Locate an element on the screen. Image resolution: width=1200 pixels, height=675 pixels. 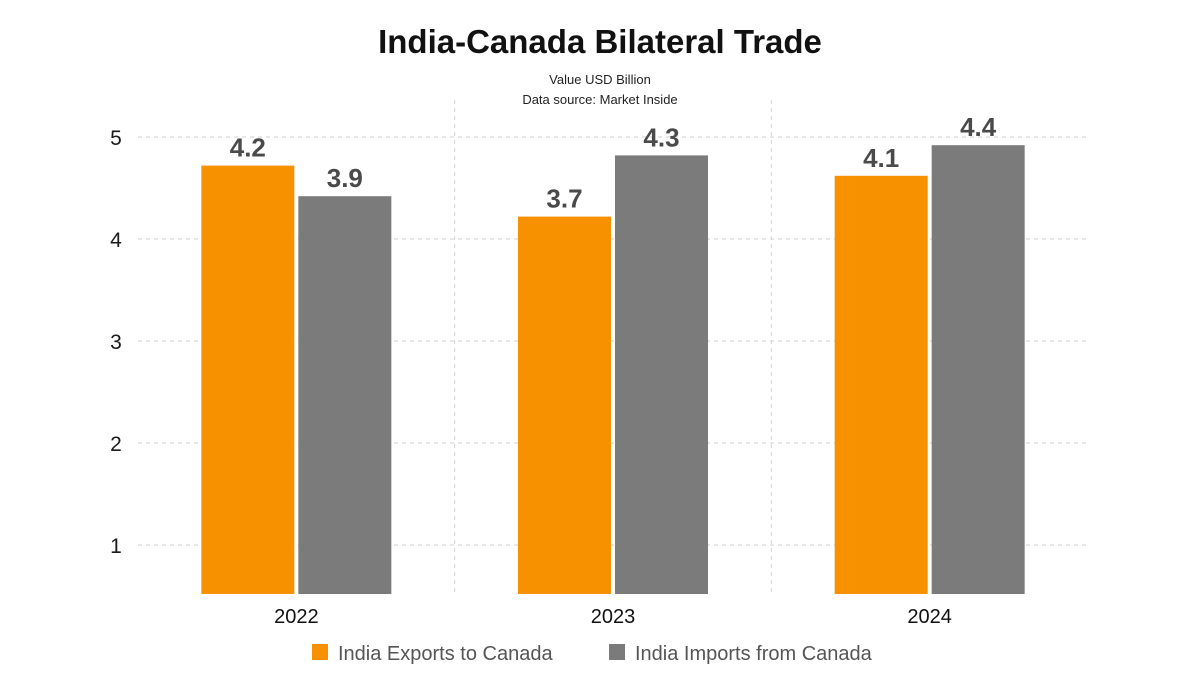
data-label: 3.7 is located at coordinates (564, 199).